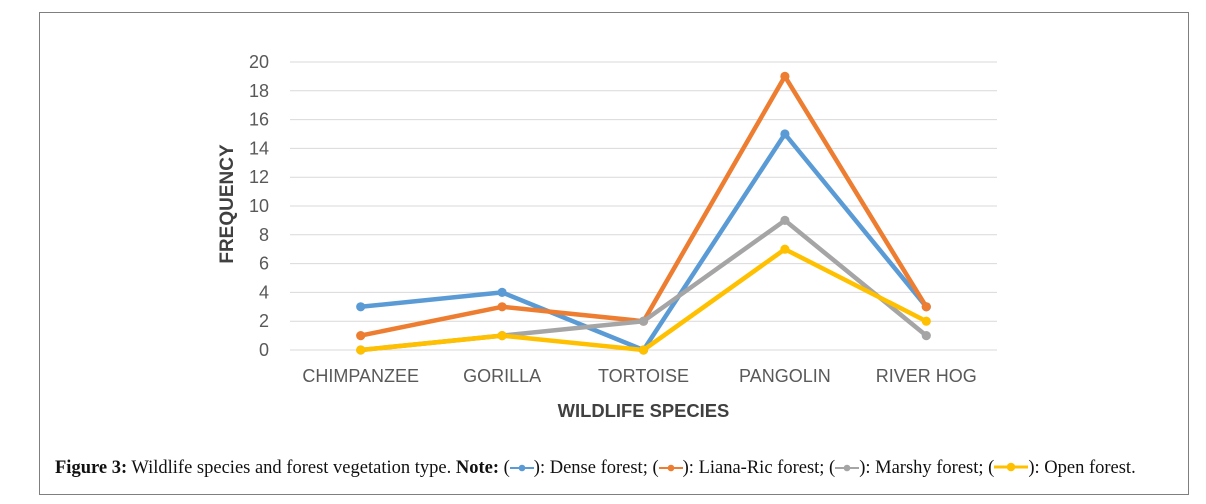  I want to click on svg-text: RIVER HOG, so click(926, 376).